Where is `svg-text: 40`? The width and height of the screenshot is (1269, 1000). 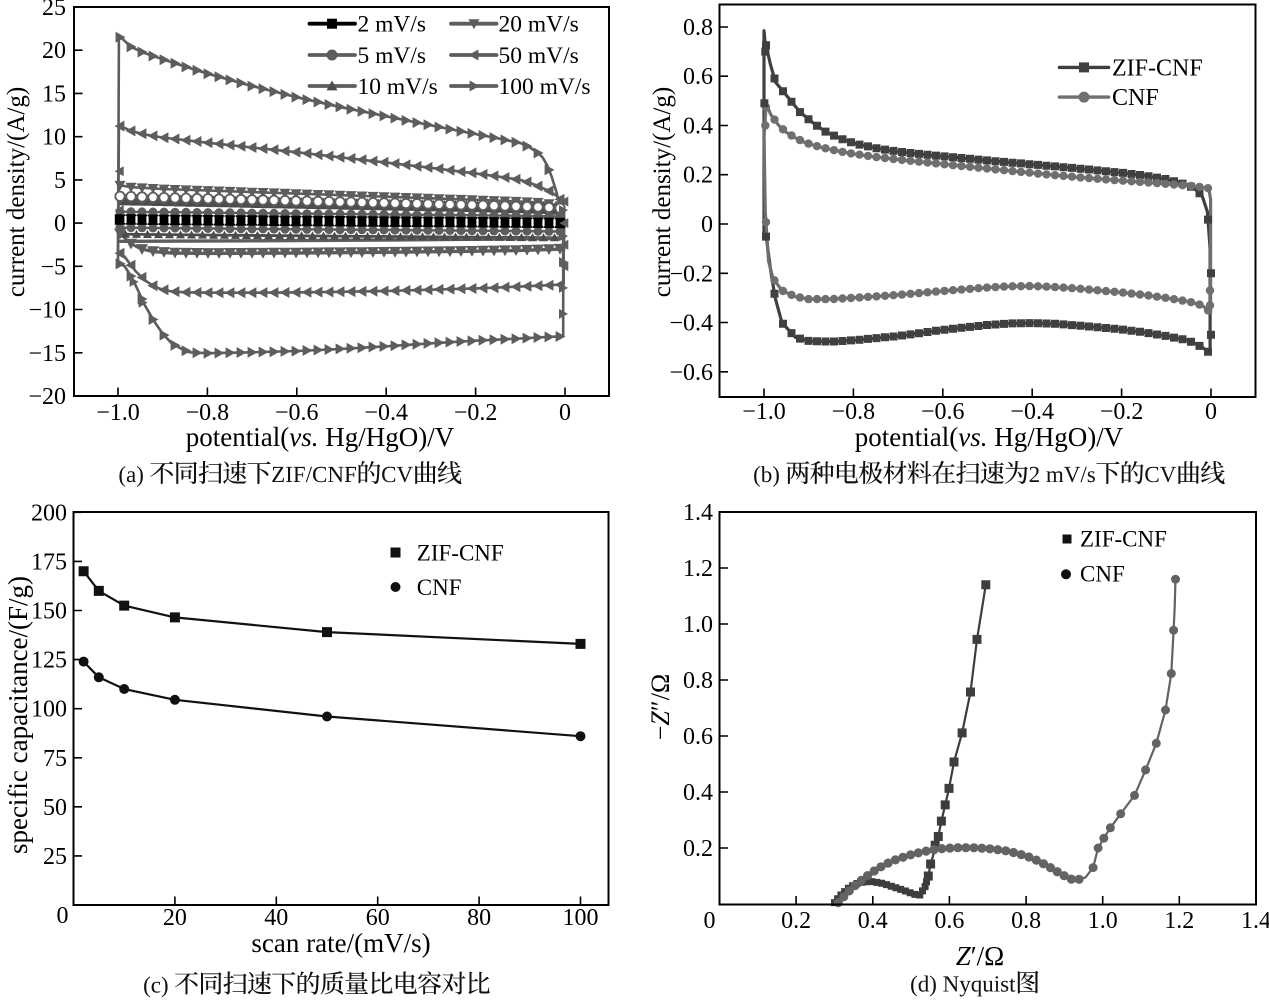 svg-text: 40 is located at coordinates (276, 918).